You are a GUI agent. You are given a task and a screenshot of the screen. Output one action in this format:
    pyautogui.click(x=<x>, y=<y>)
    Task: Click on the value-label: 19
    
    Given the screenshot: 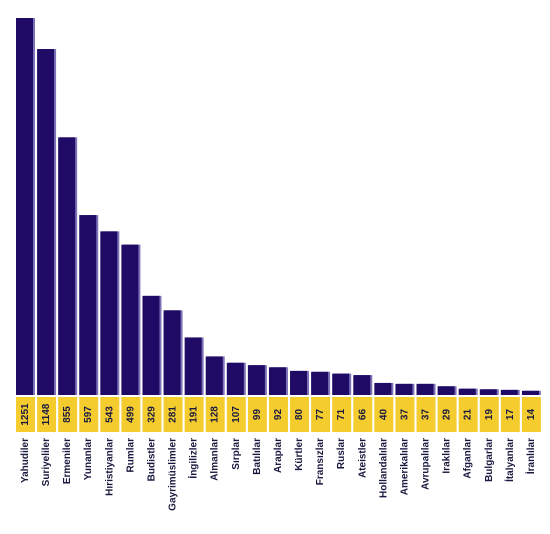 What is the action you would take?
    pyautogui.click(x=489, y=415)
    